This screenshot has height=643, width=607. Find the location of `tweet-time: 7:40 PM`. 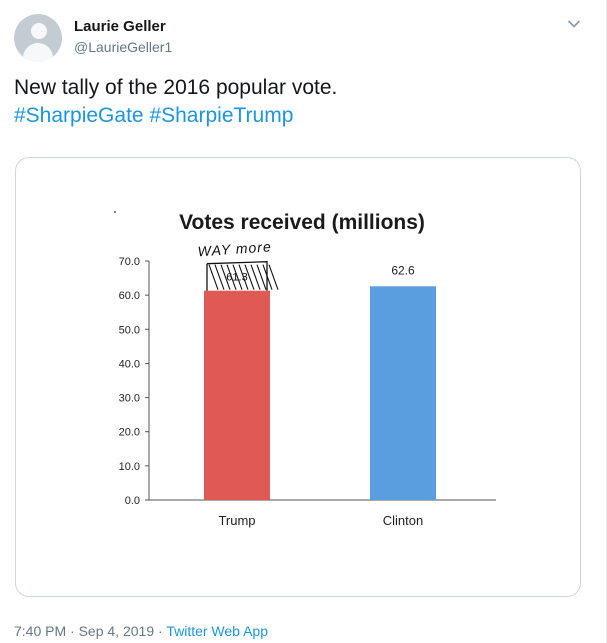

tweet-time: 7:40 PM is located at coordinates (40, 631).